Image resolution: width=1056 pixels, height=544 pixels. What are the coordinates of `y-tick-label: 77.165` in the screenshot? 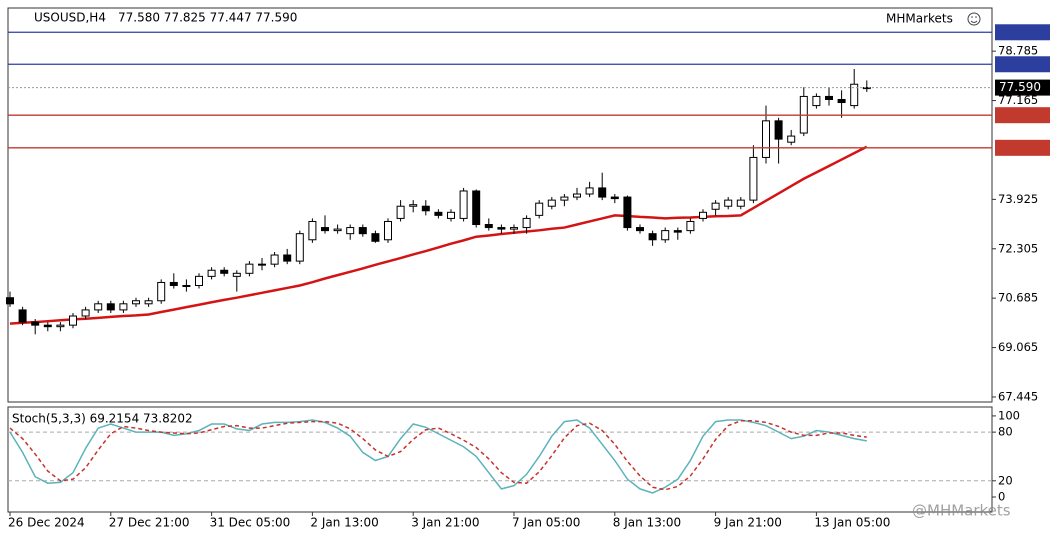 It's located at (1018, 100).